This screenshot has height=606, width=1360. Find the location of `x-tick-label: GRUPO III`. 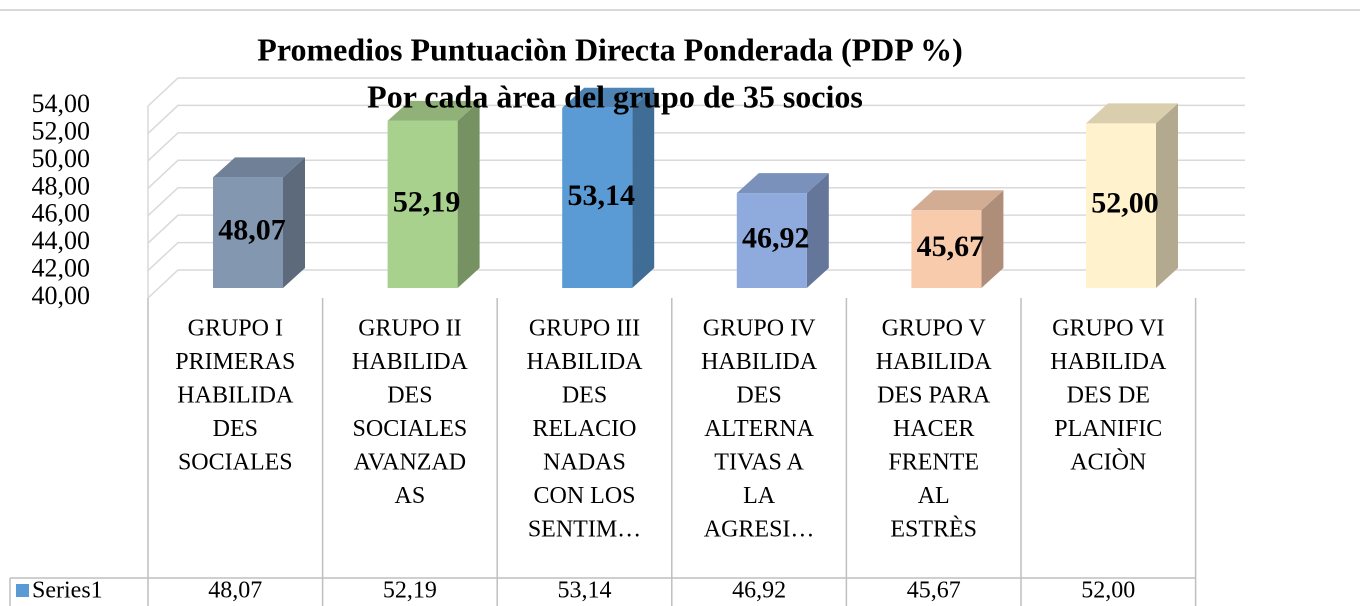

x-tick-label: GRUPO III is located at coordinates (584, 329).